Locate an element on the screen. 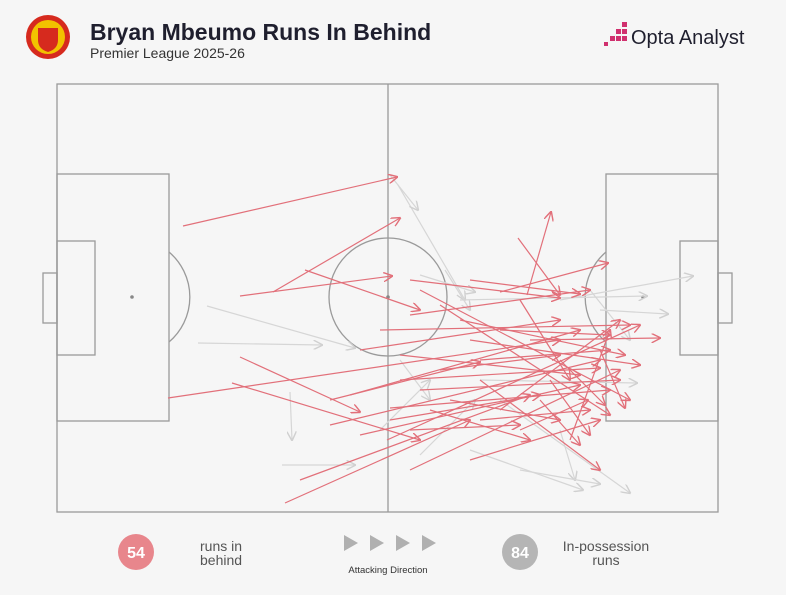 Image resolution: width=786 pixels, height=595 pixels. subtitle: Premier League 2025-26 is located at coordinates (167, 53).